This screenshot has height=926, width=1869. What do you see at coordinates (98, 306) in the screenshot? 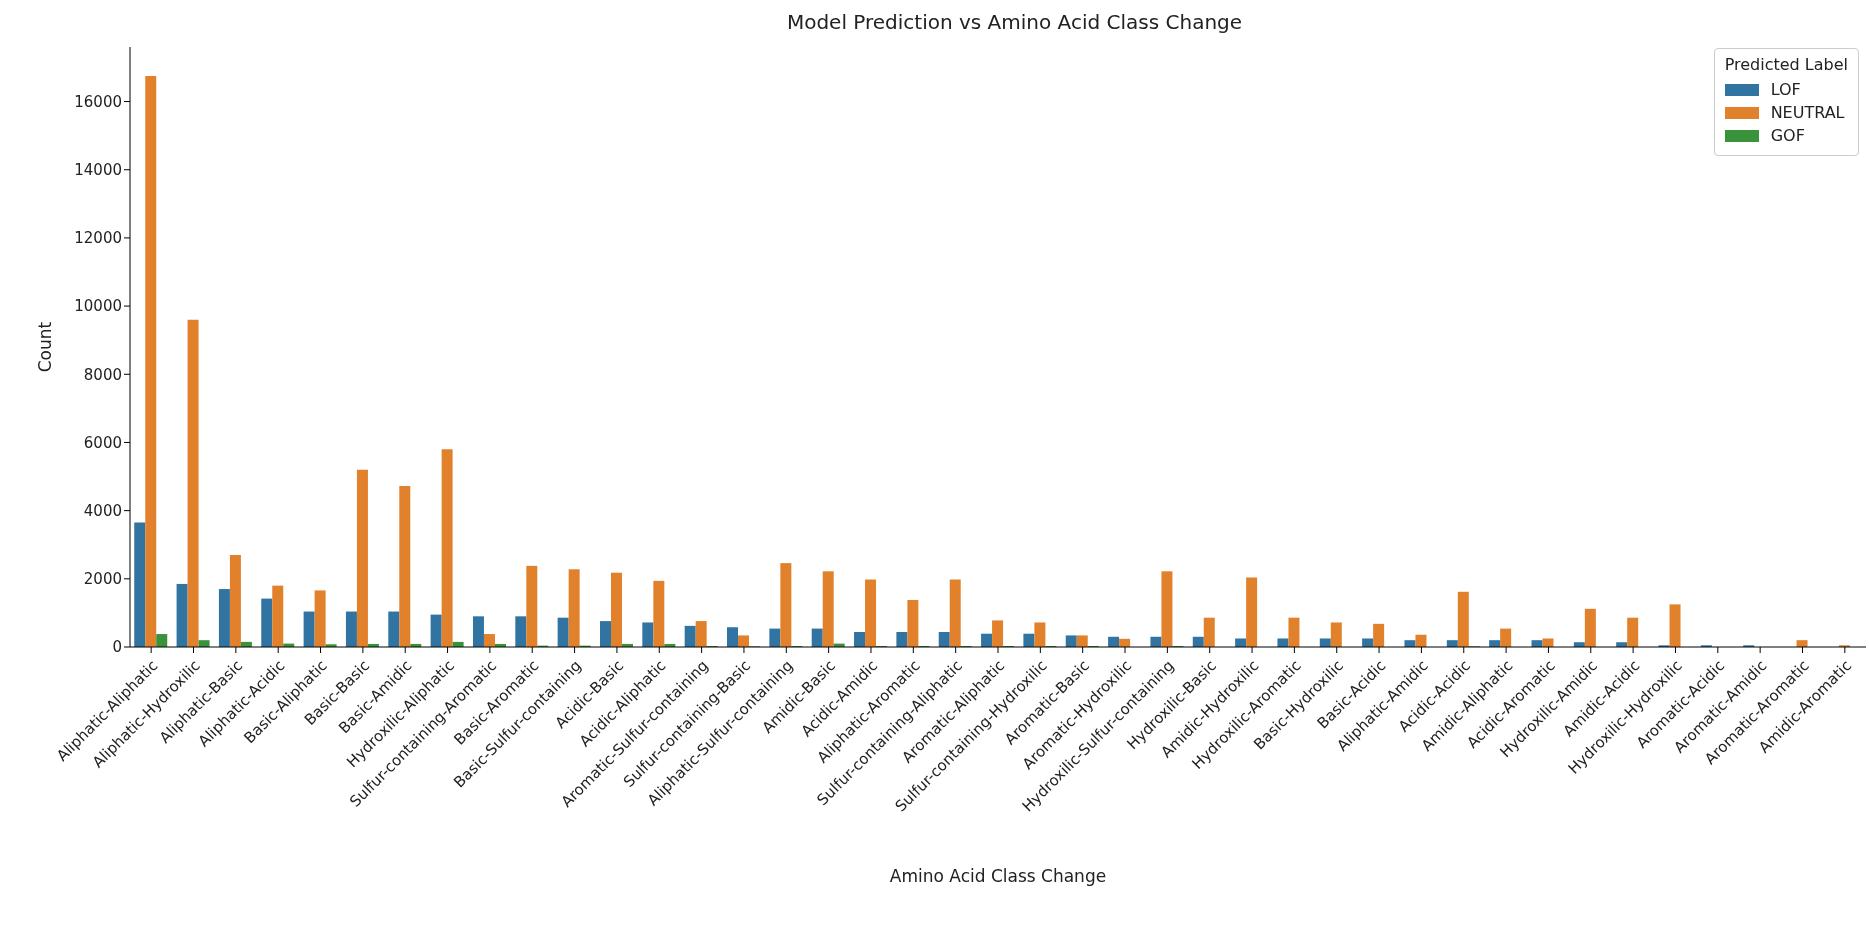
I see `y-tick-label: 10000` at bounding box center [98, 306].